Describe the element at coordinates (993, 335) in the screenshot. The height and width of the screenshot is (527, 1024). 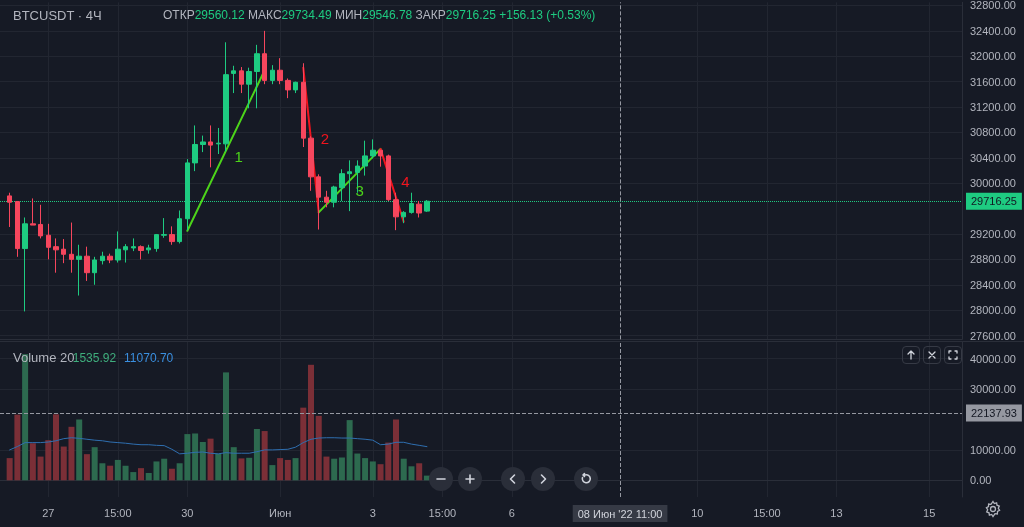
I see `y-tick-label: 27600.00` at that location.